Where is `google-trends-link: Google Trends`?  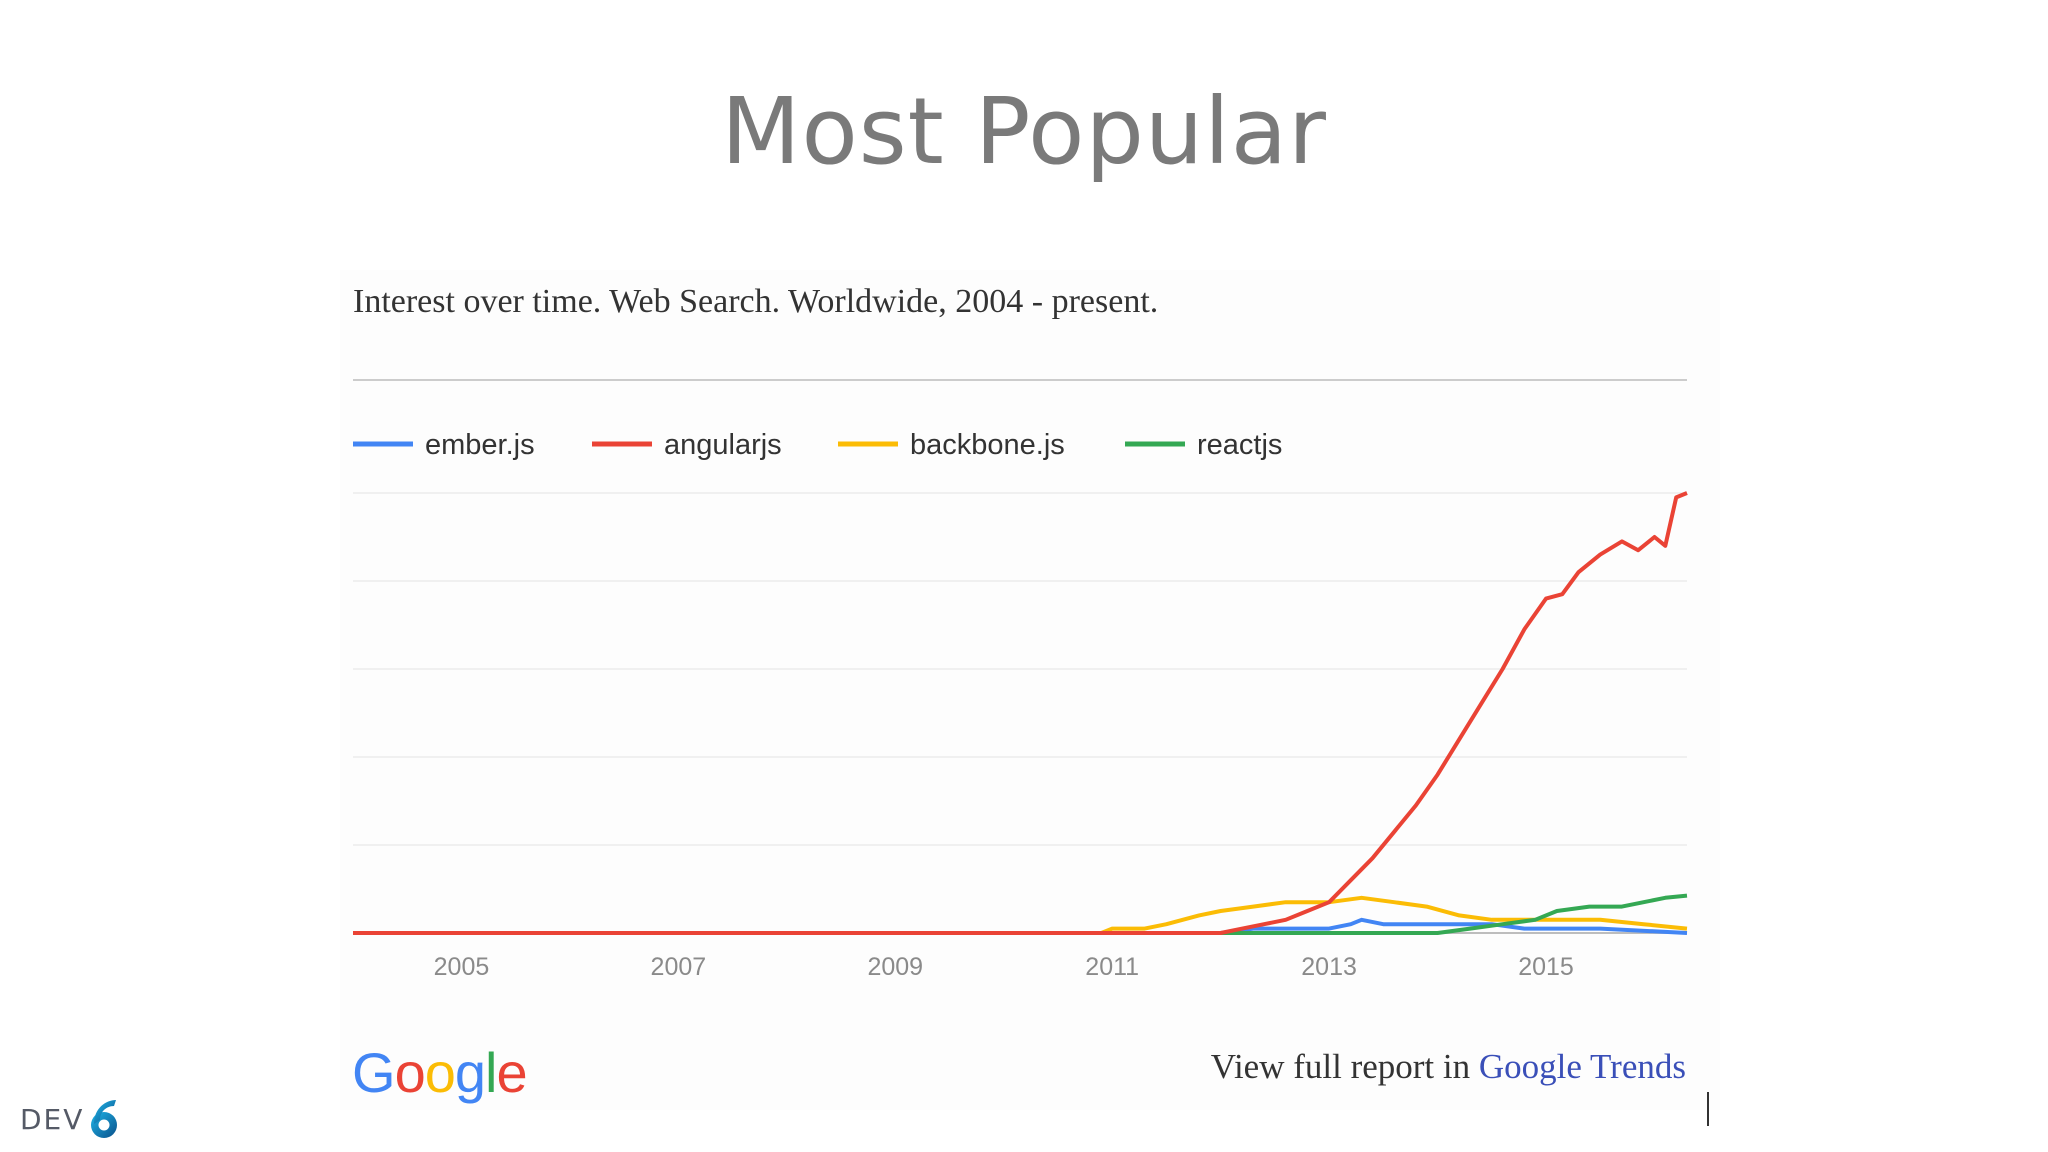
google-trends-link: Google Trends is located at coordinates (1582, 1066).